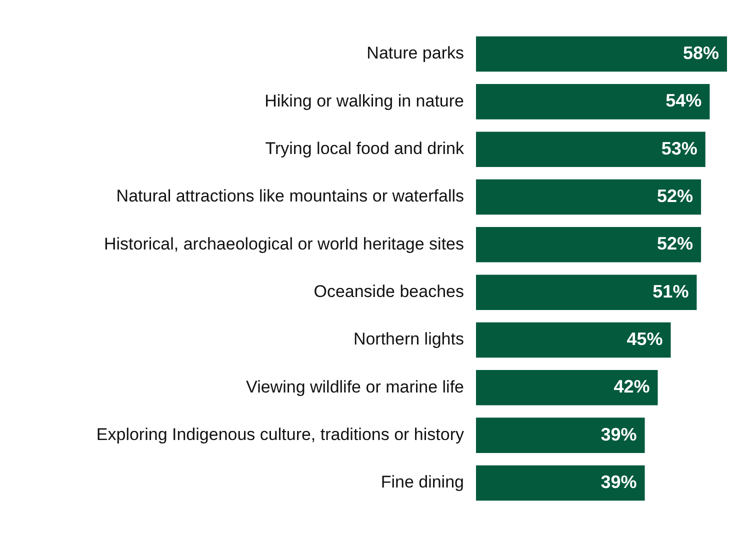 Image resolution: width=743 pixels, height=537 pixels. Describe the element at coordinates (644, 338) in the screenshot. I see `data-label: 45%` at that location.